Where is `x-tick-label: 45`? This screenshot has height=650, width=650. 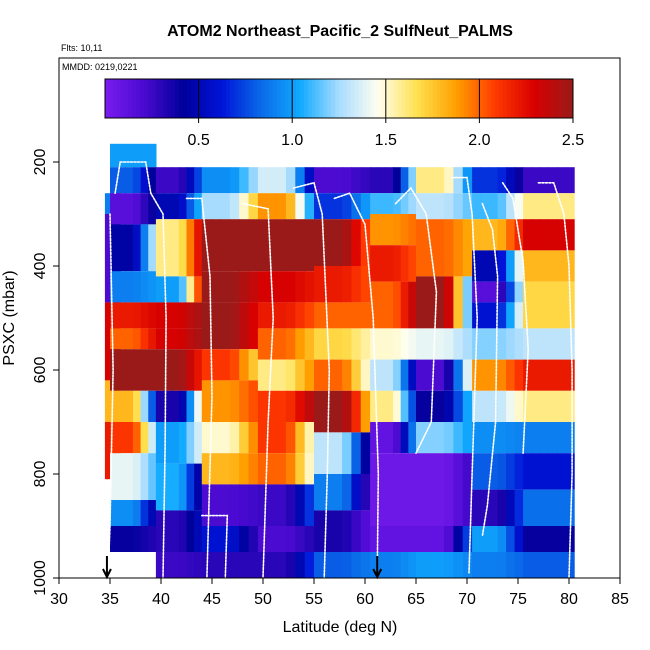 x-tick-label: 45 is located at coordinates (212, 599).